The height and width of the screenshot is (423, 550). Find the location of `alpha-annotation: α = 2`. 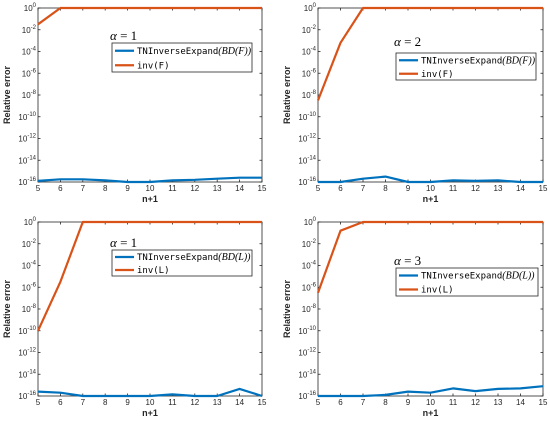

alpha-annotation: α = 2 is located at coordinates (407, 41).